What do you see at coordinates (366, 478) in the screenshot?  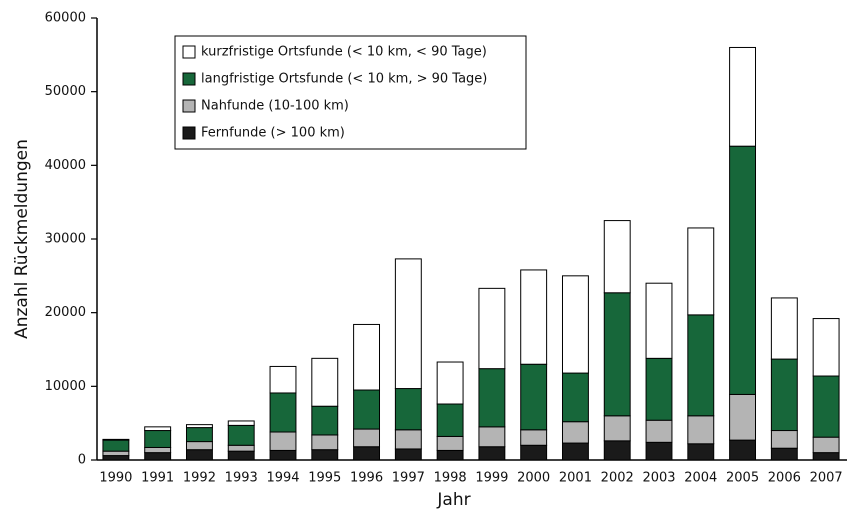 I see `x-tick-label: 1996` at bounding box center [366, 478].